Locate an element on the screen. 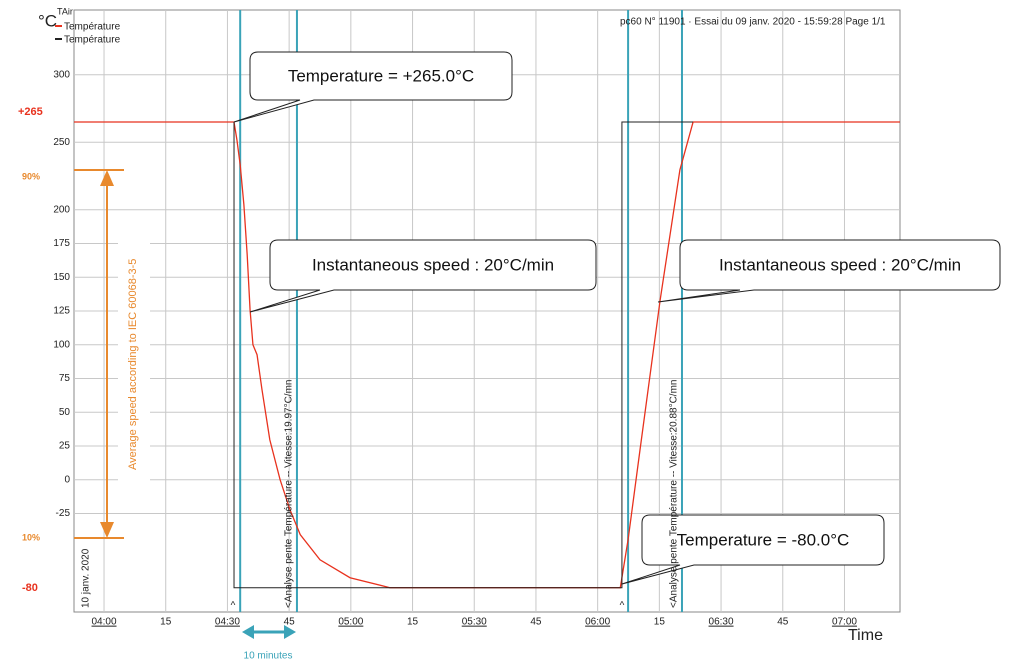 This screenshot has width=1016, height=664. average-arrow is located at coordinates (112, 354).